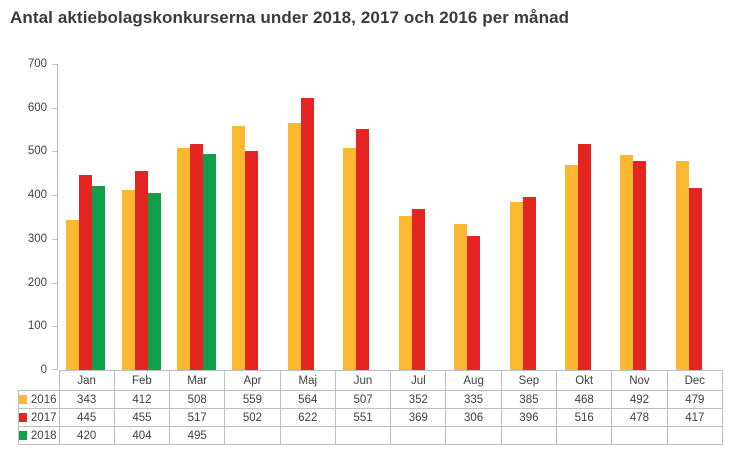 This screenshot has width=746, height=458. I want to click on month-header-cell: Jun, so click(363, 380).